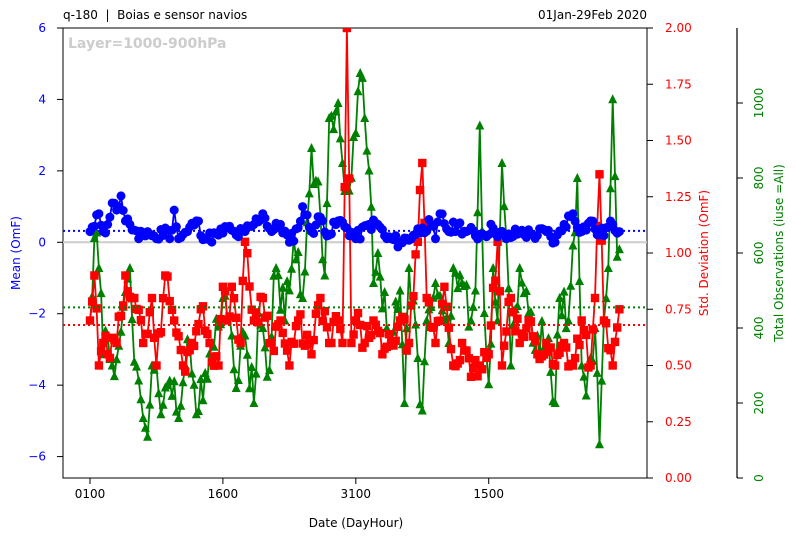 The height and width of the screenshot is (540, 796). I want to click on left-tick-label: 0, so click(42, 242).